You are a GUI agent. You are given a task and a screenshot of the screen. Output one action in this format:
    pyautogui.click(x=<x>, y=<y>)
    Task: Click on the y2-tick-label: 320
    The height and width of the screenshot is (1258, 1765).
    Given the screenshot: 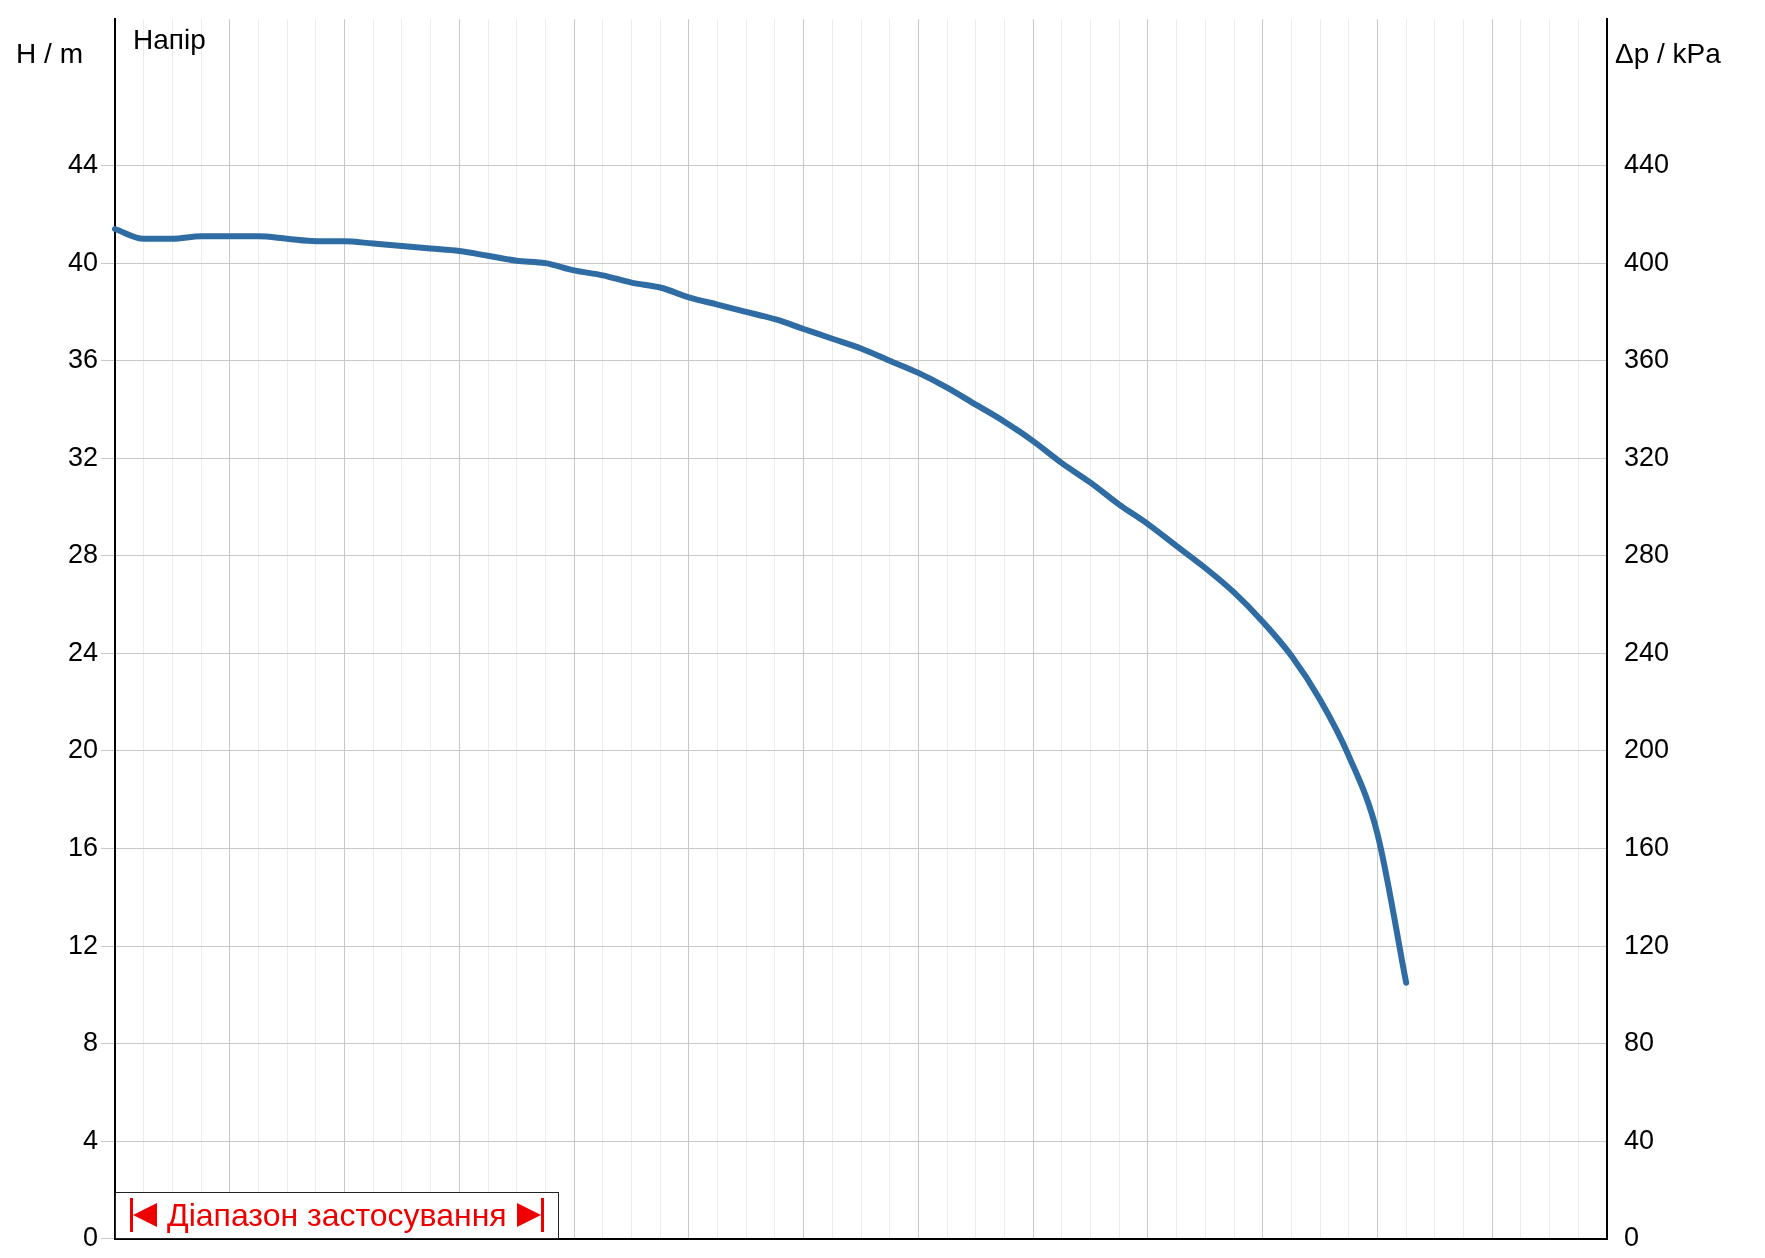 What is the action you would take?
    pyautogui.click(x=1647, y=456)
    